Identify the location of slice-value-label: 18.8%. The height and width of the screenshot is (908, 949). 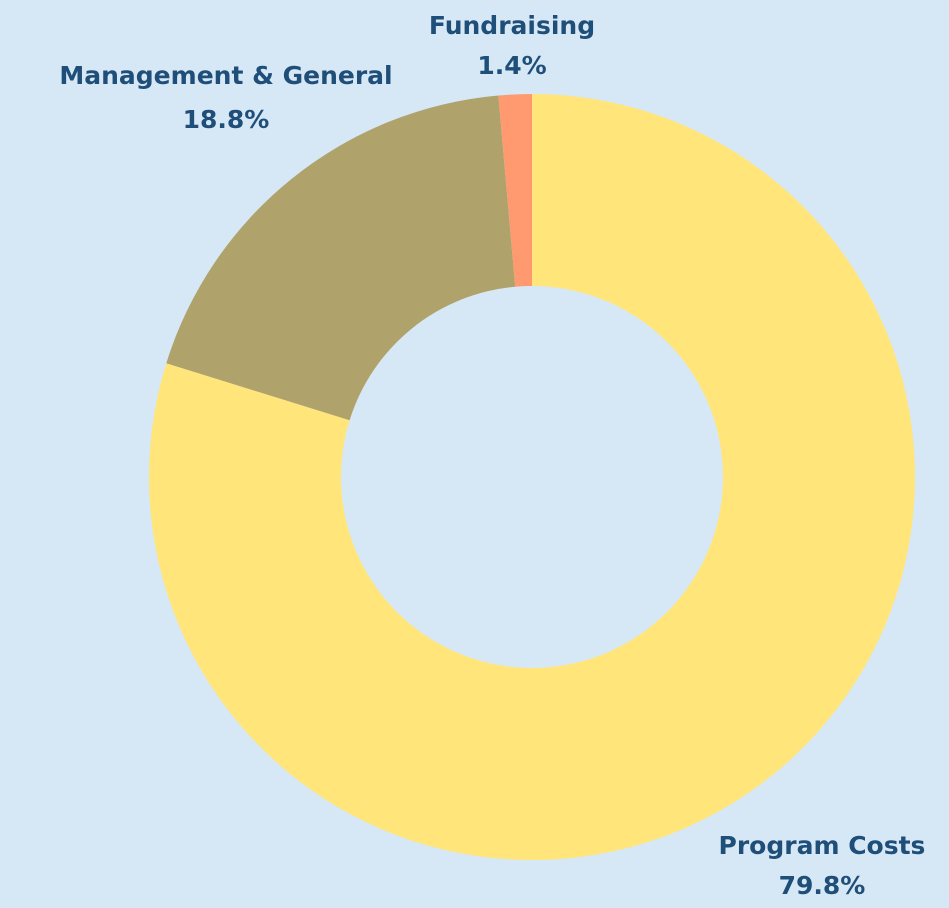
(226, 119).